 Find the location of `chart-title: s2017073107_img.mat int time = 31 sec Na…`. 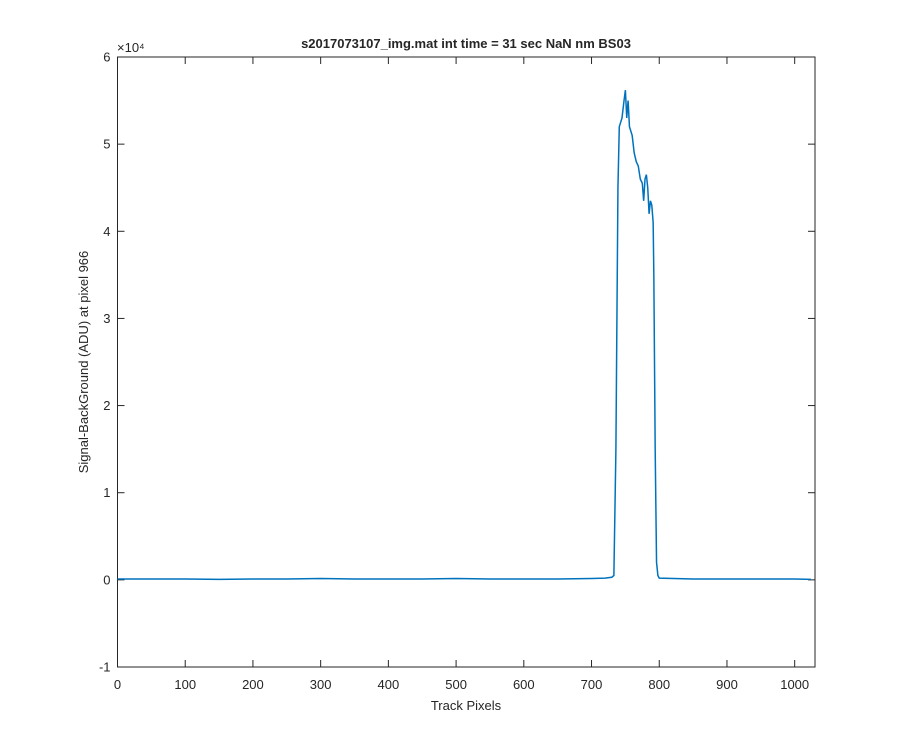

chart-title: s2017073107_img.mat int time = 31 sec Na… is located at coordinates (466, 43).